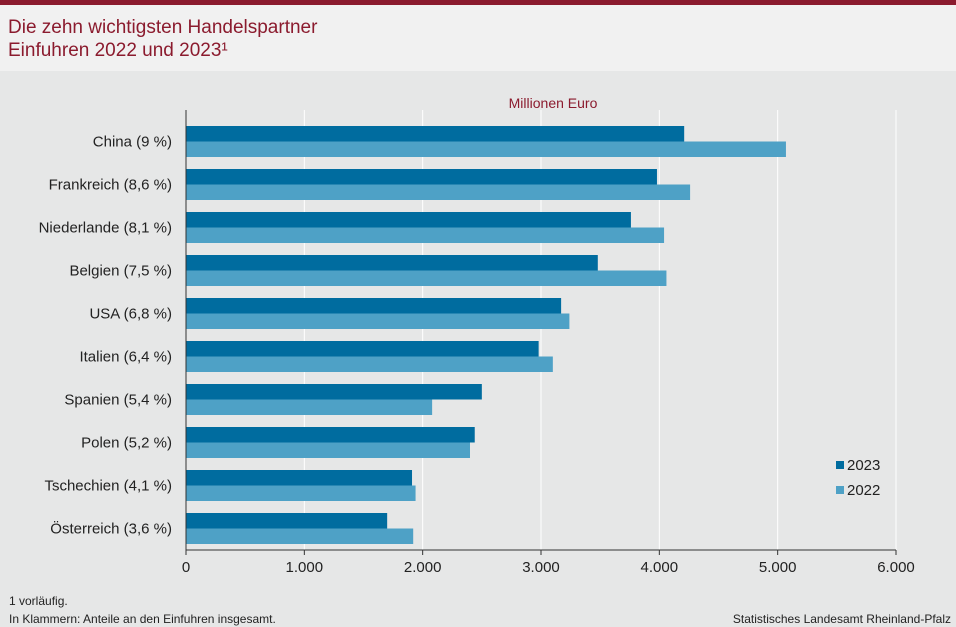 Image resolution: width=956 pixels, height=627 pixels. What do you see at coordinates (120, 271) in the screenshot?
I see `category-label: Belgien (7,5 %)` at bounding box center [120, 271].